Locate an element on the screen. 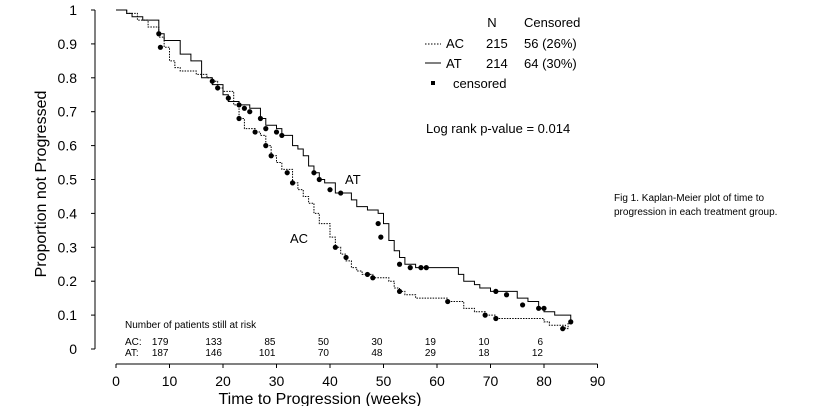  y-tick-label: 0.6 is located at coordinates (68, 146).